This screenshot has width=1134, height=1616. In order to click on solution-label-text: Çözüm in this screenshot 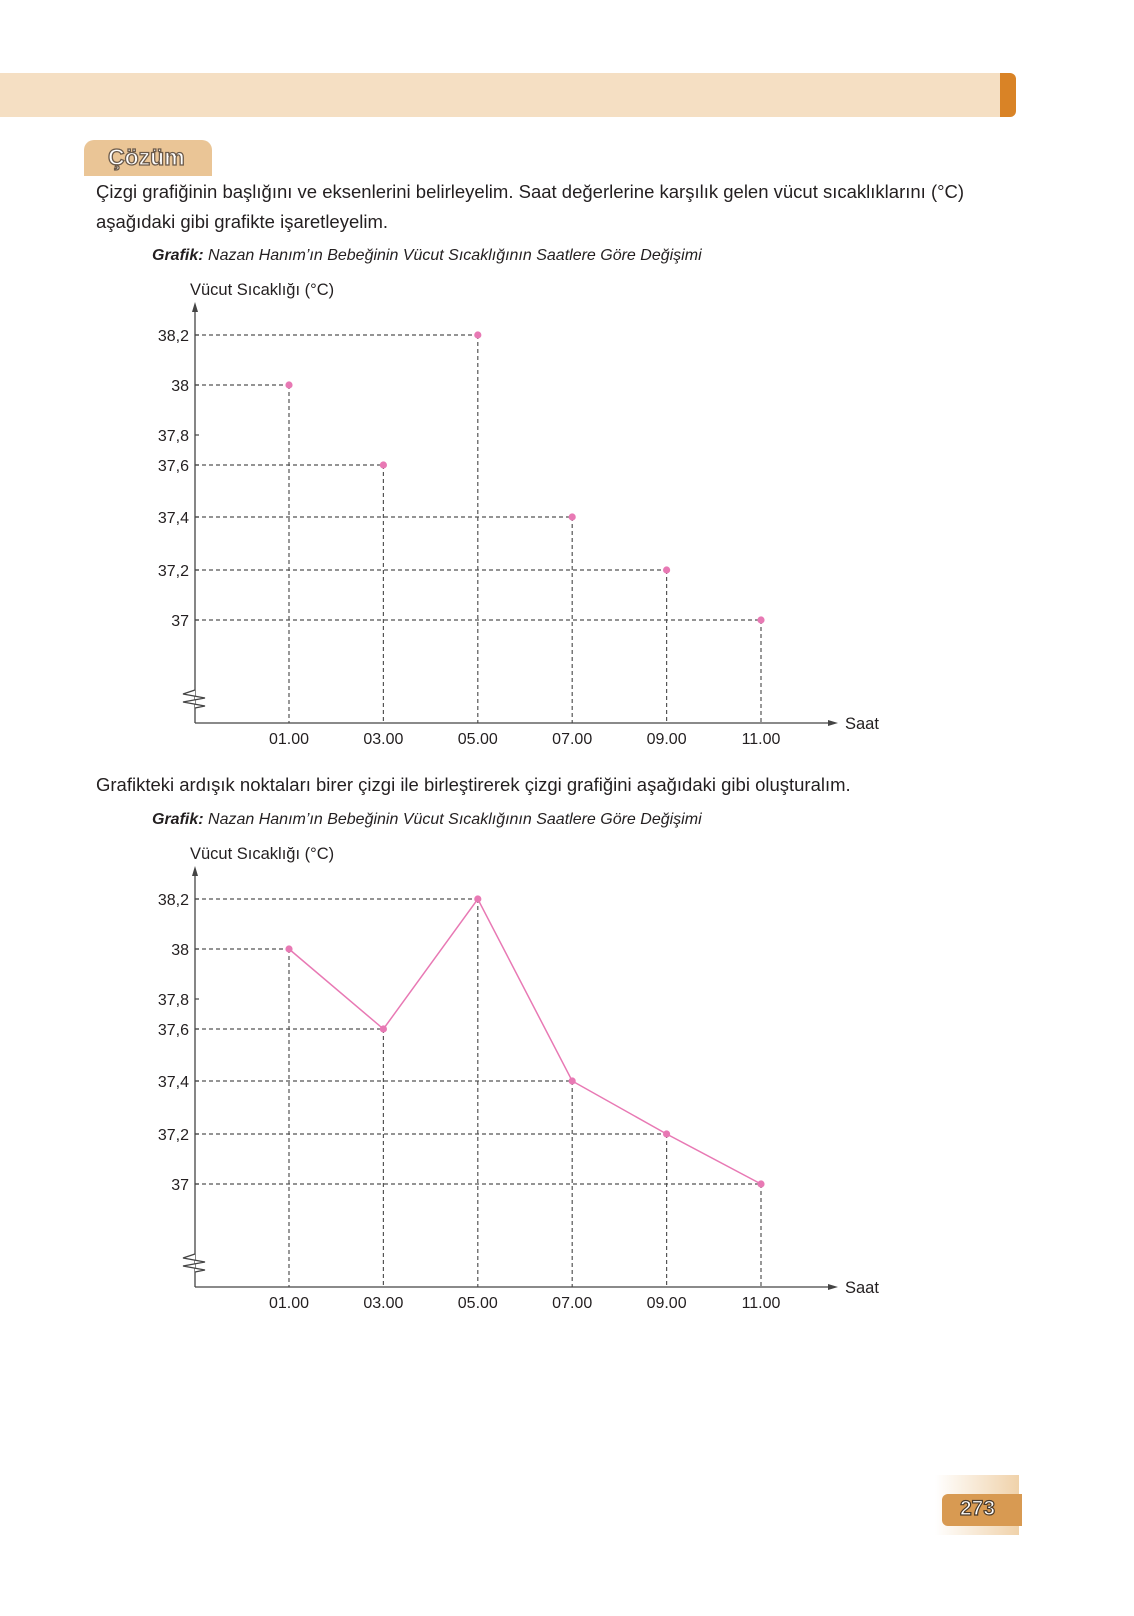, I will do `click(146, 156)`.